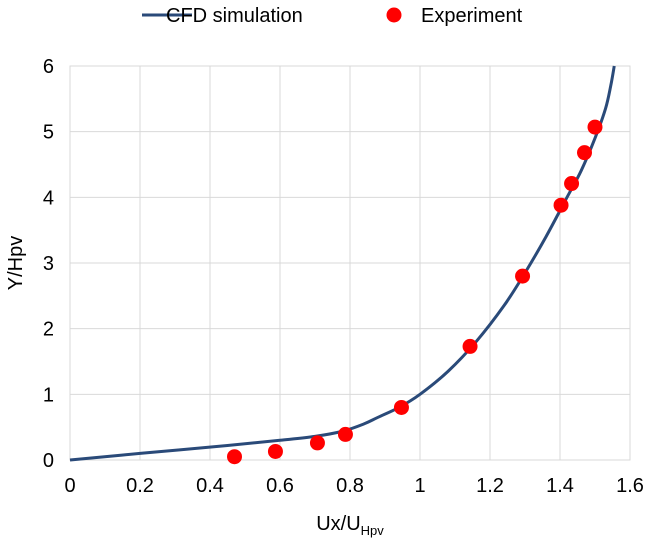  What do you see at coordinates (48, 67) in the screenshot?
I see `y-tick-label: 6` at bounding box center [48, 67].